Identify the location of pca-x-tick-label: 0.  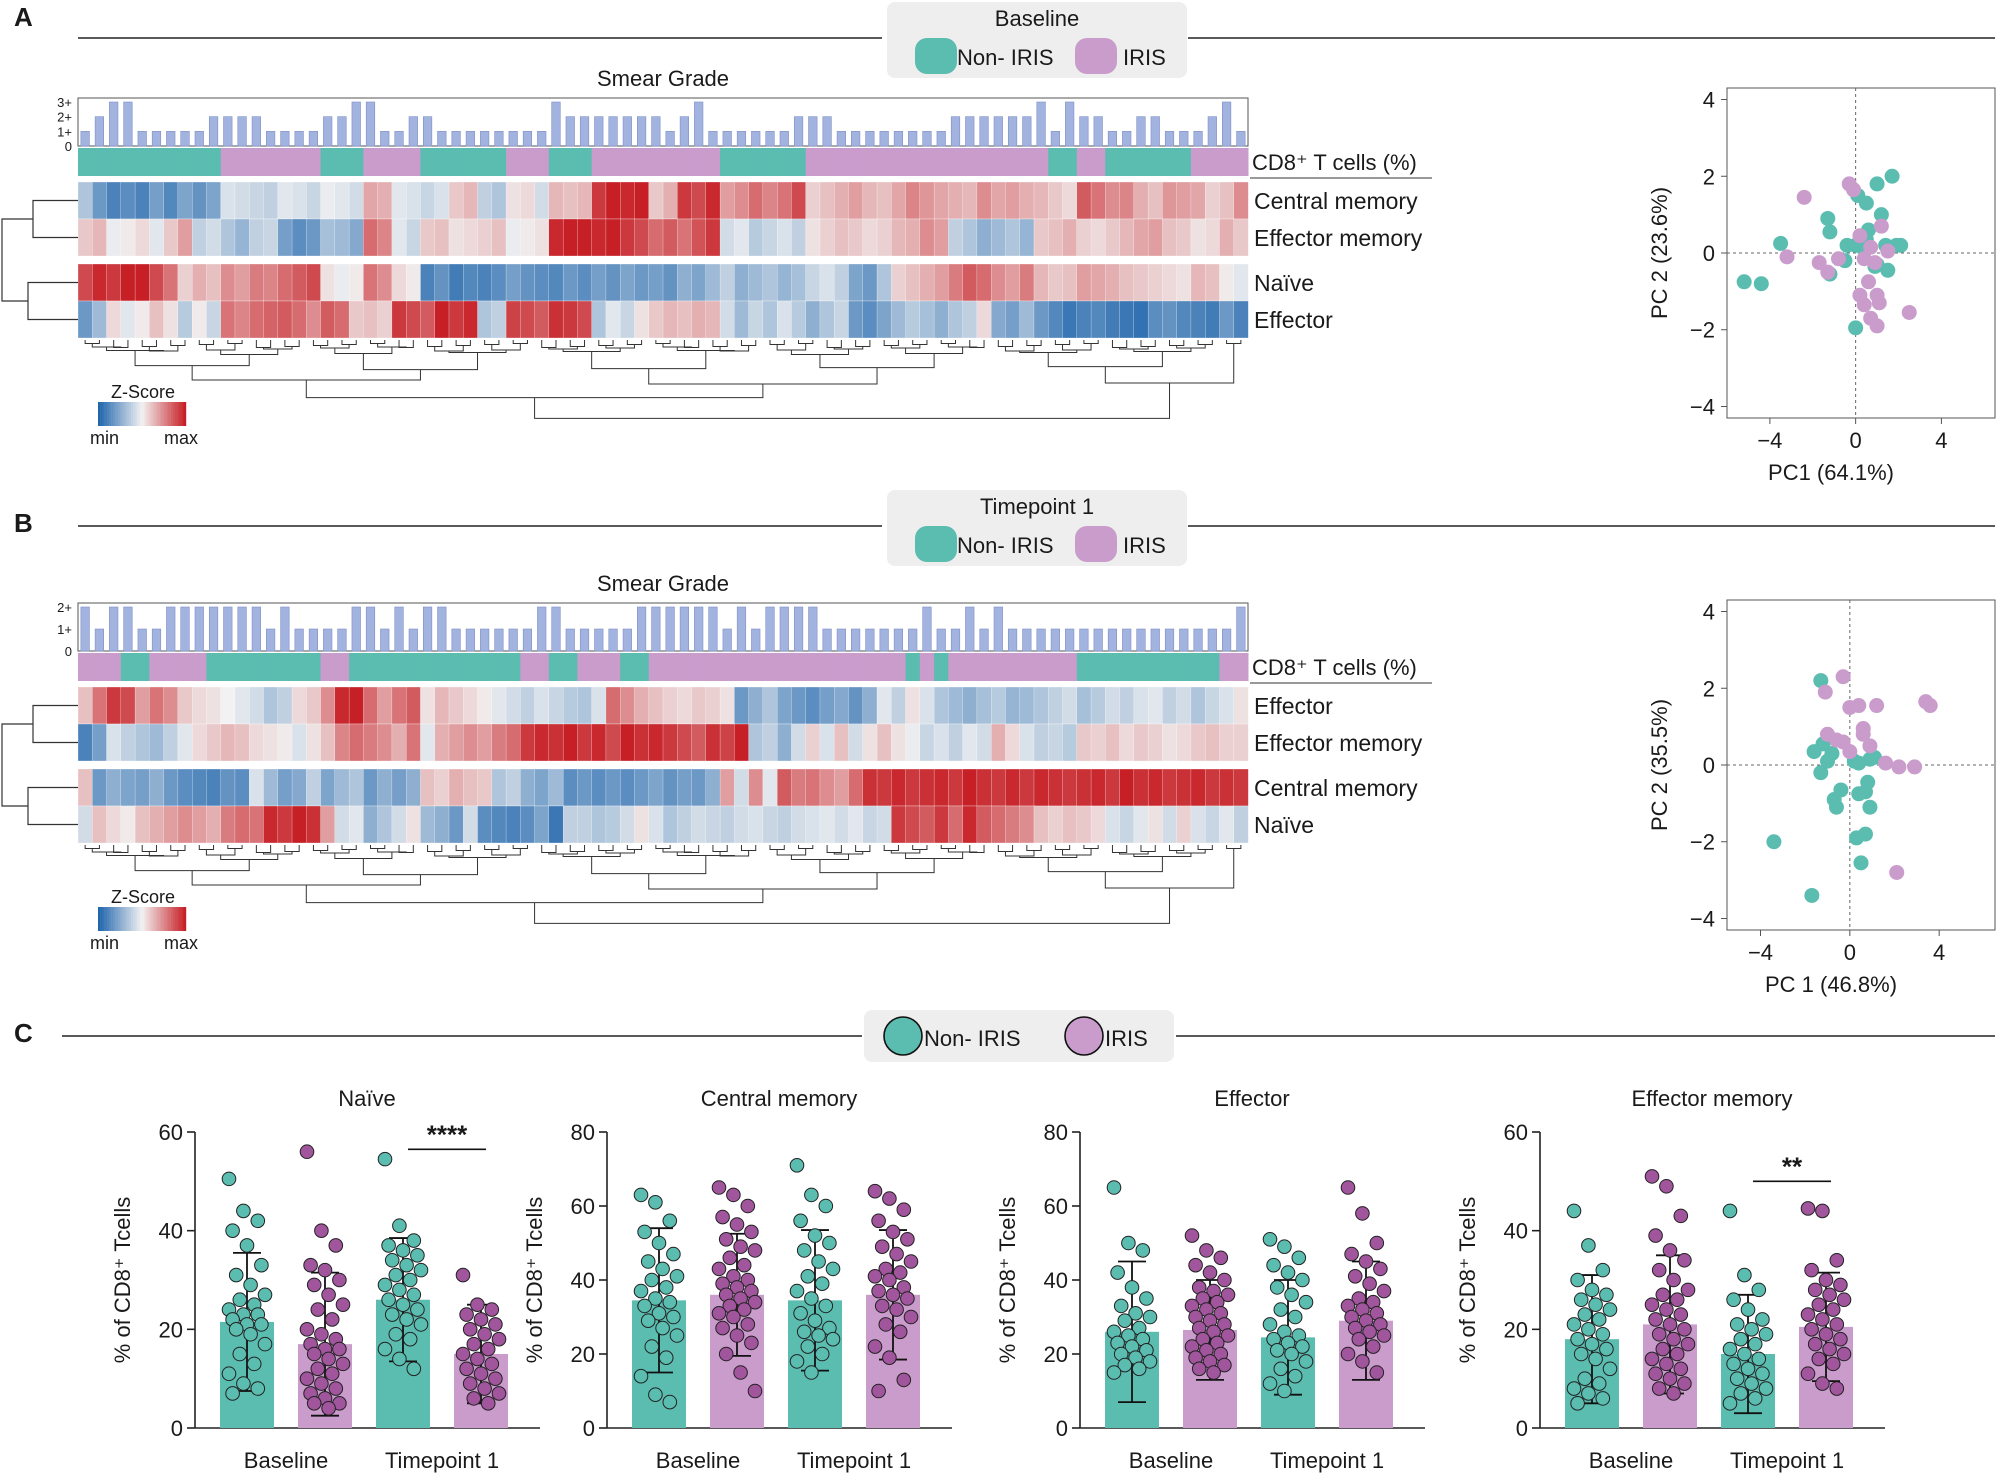
(1850, 952).